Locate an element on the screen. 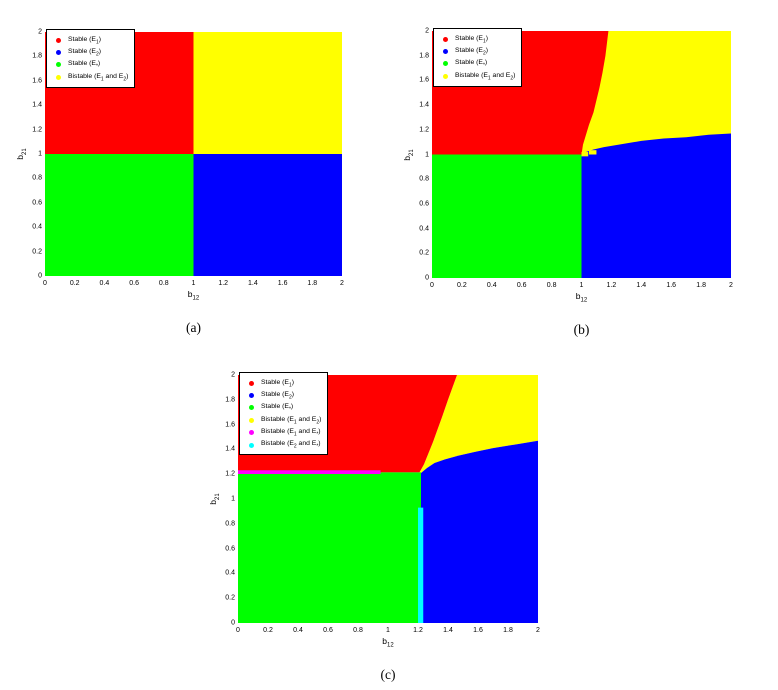  legend-label: Bistable (E1 and E2) is located at coordinates (485, 76).